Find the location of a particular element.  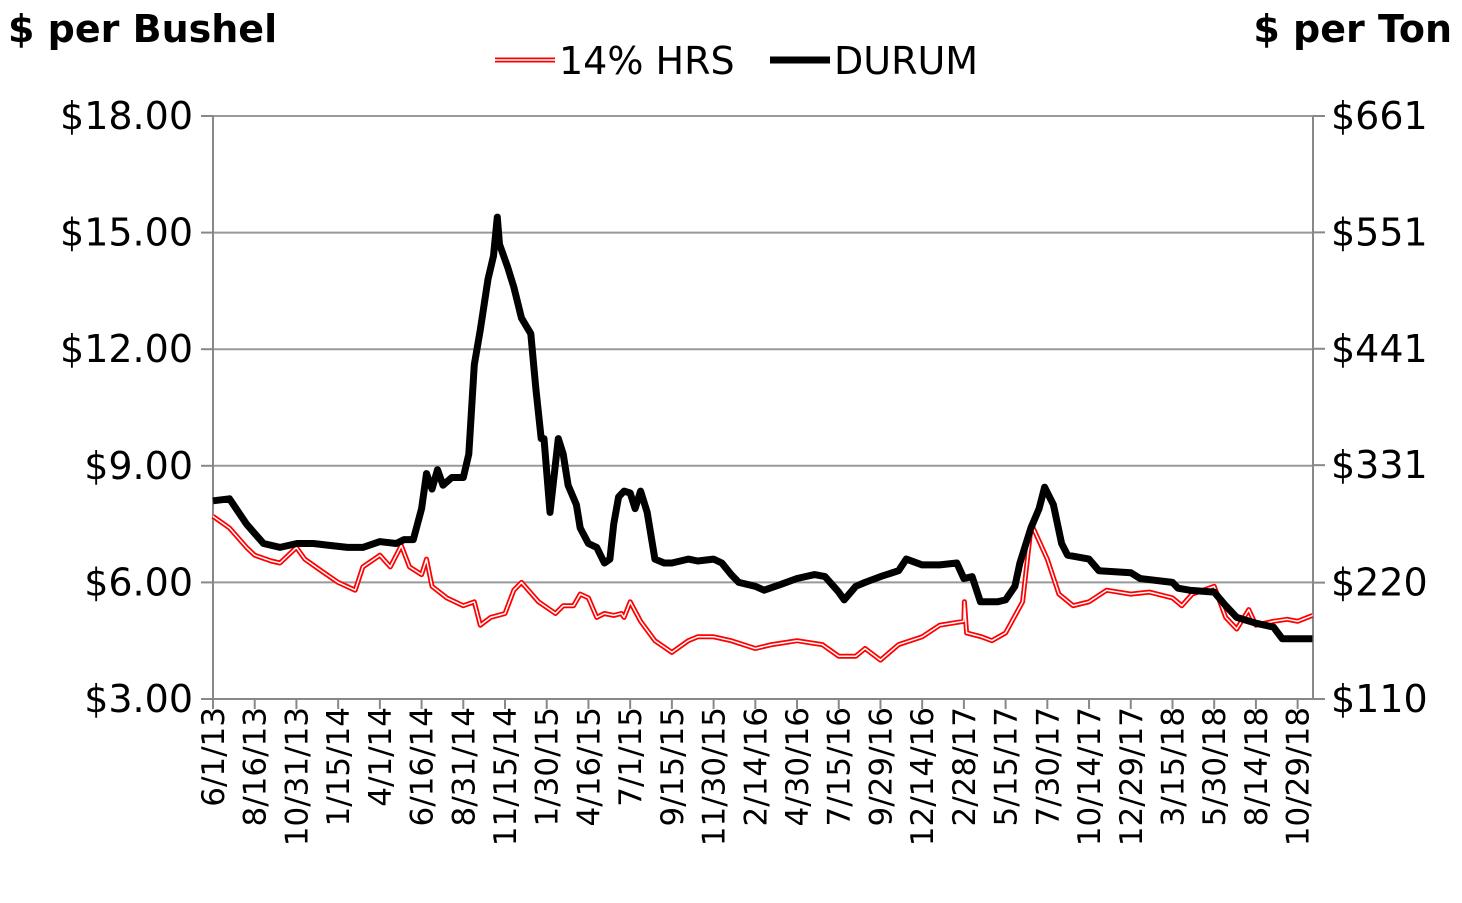

y2-axis-title: $ per Ton is located at coordinates (1352, 29).